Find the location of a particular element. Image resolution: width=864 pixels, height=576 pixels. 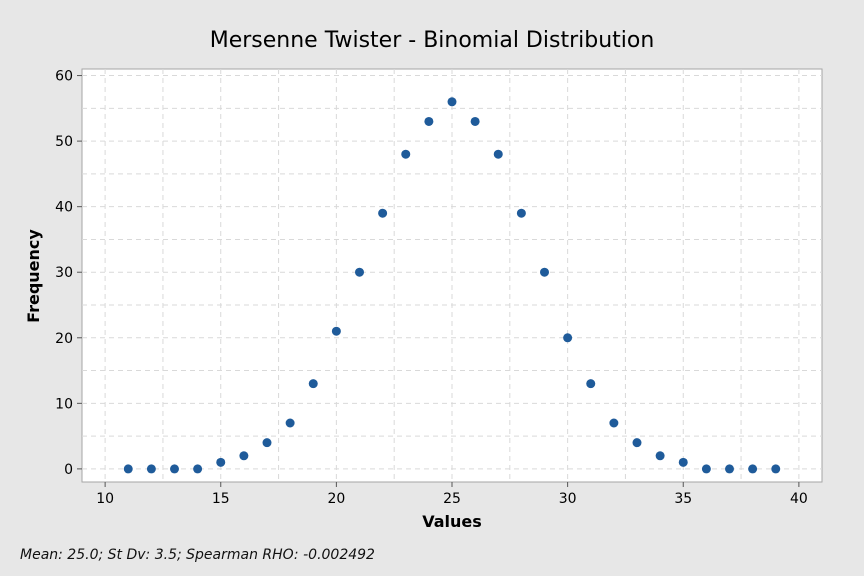

x-tick-label: 30 is located at coordinates (568, 499).